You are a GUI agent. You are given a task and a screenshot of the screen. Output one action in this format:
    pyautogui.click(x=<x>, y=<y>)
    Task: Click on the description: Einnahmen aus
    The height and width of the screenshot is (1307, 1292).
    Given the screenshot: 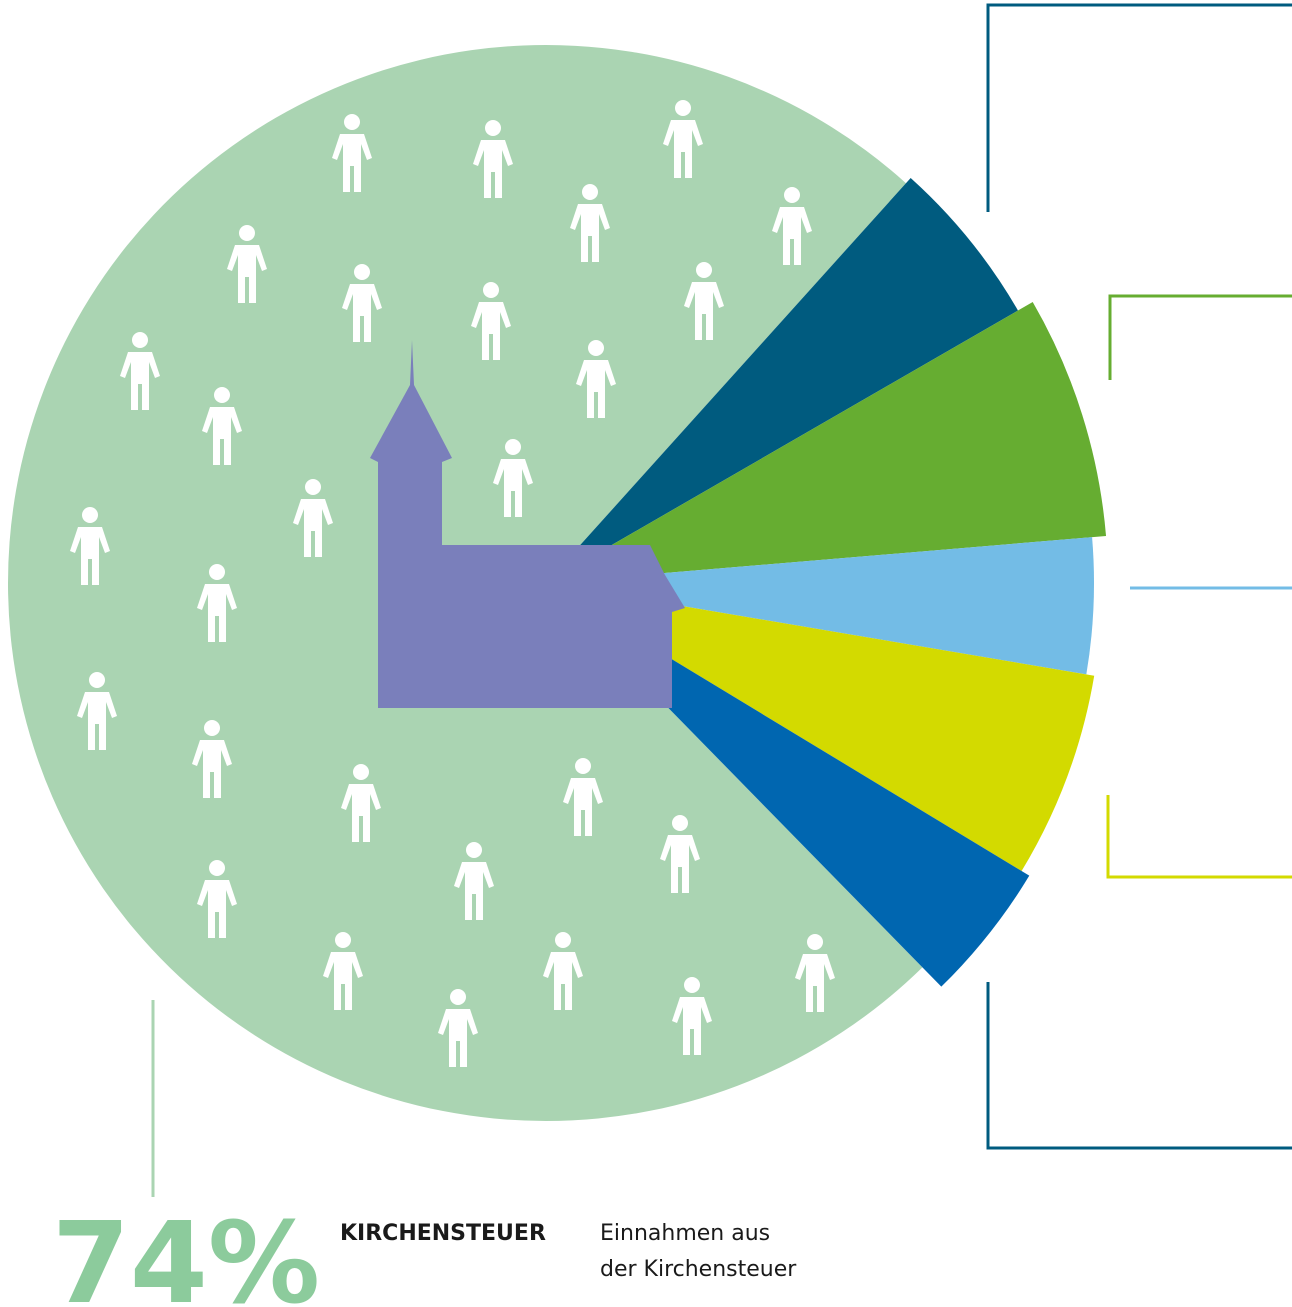 What is the action you would take?
    pyautogui.click(x=685, y=1233)
    